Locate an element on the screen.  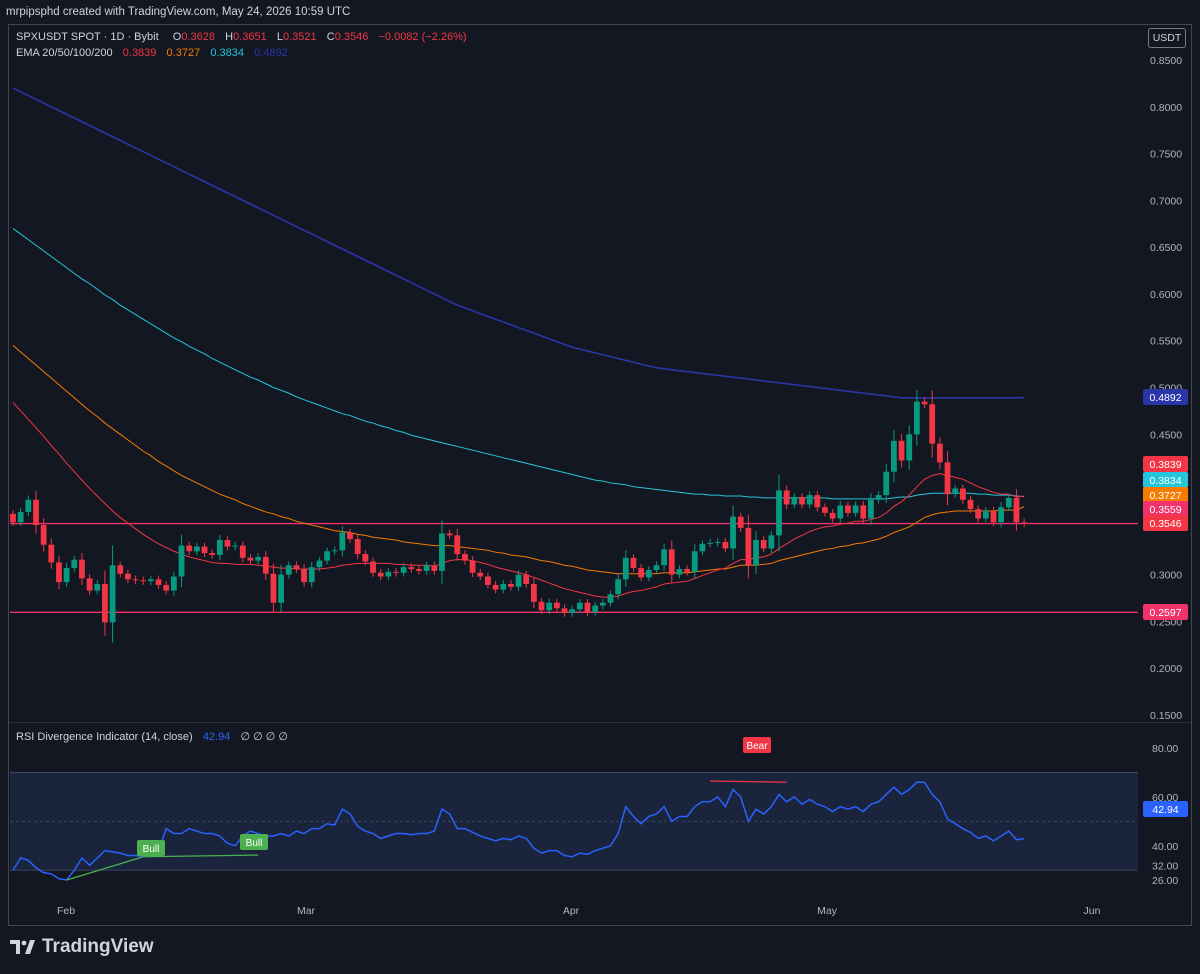
time-axis-tick: May is located at coordinates (827, 911).